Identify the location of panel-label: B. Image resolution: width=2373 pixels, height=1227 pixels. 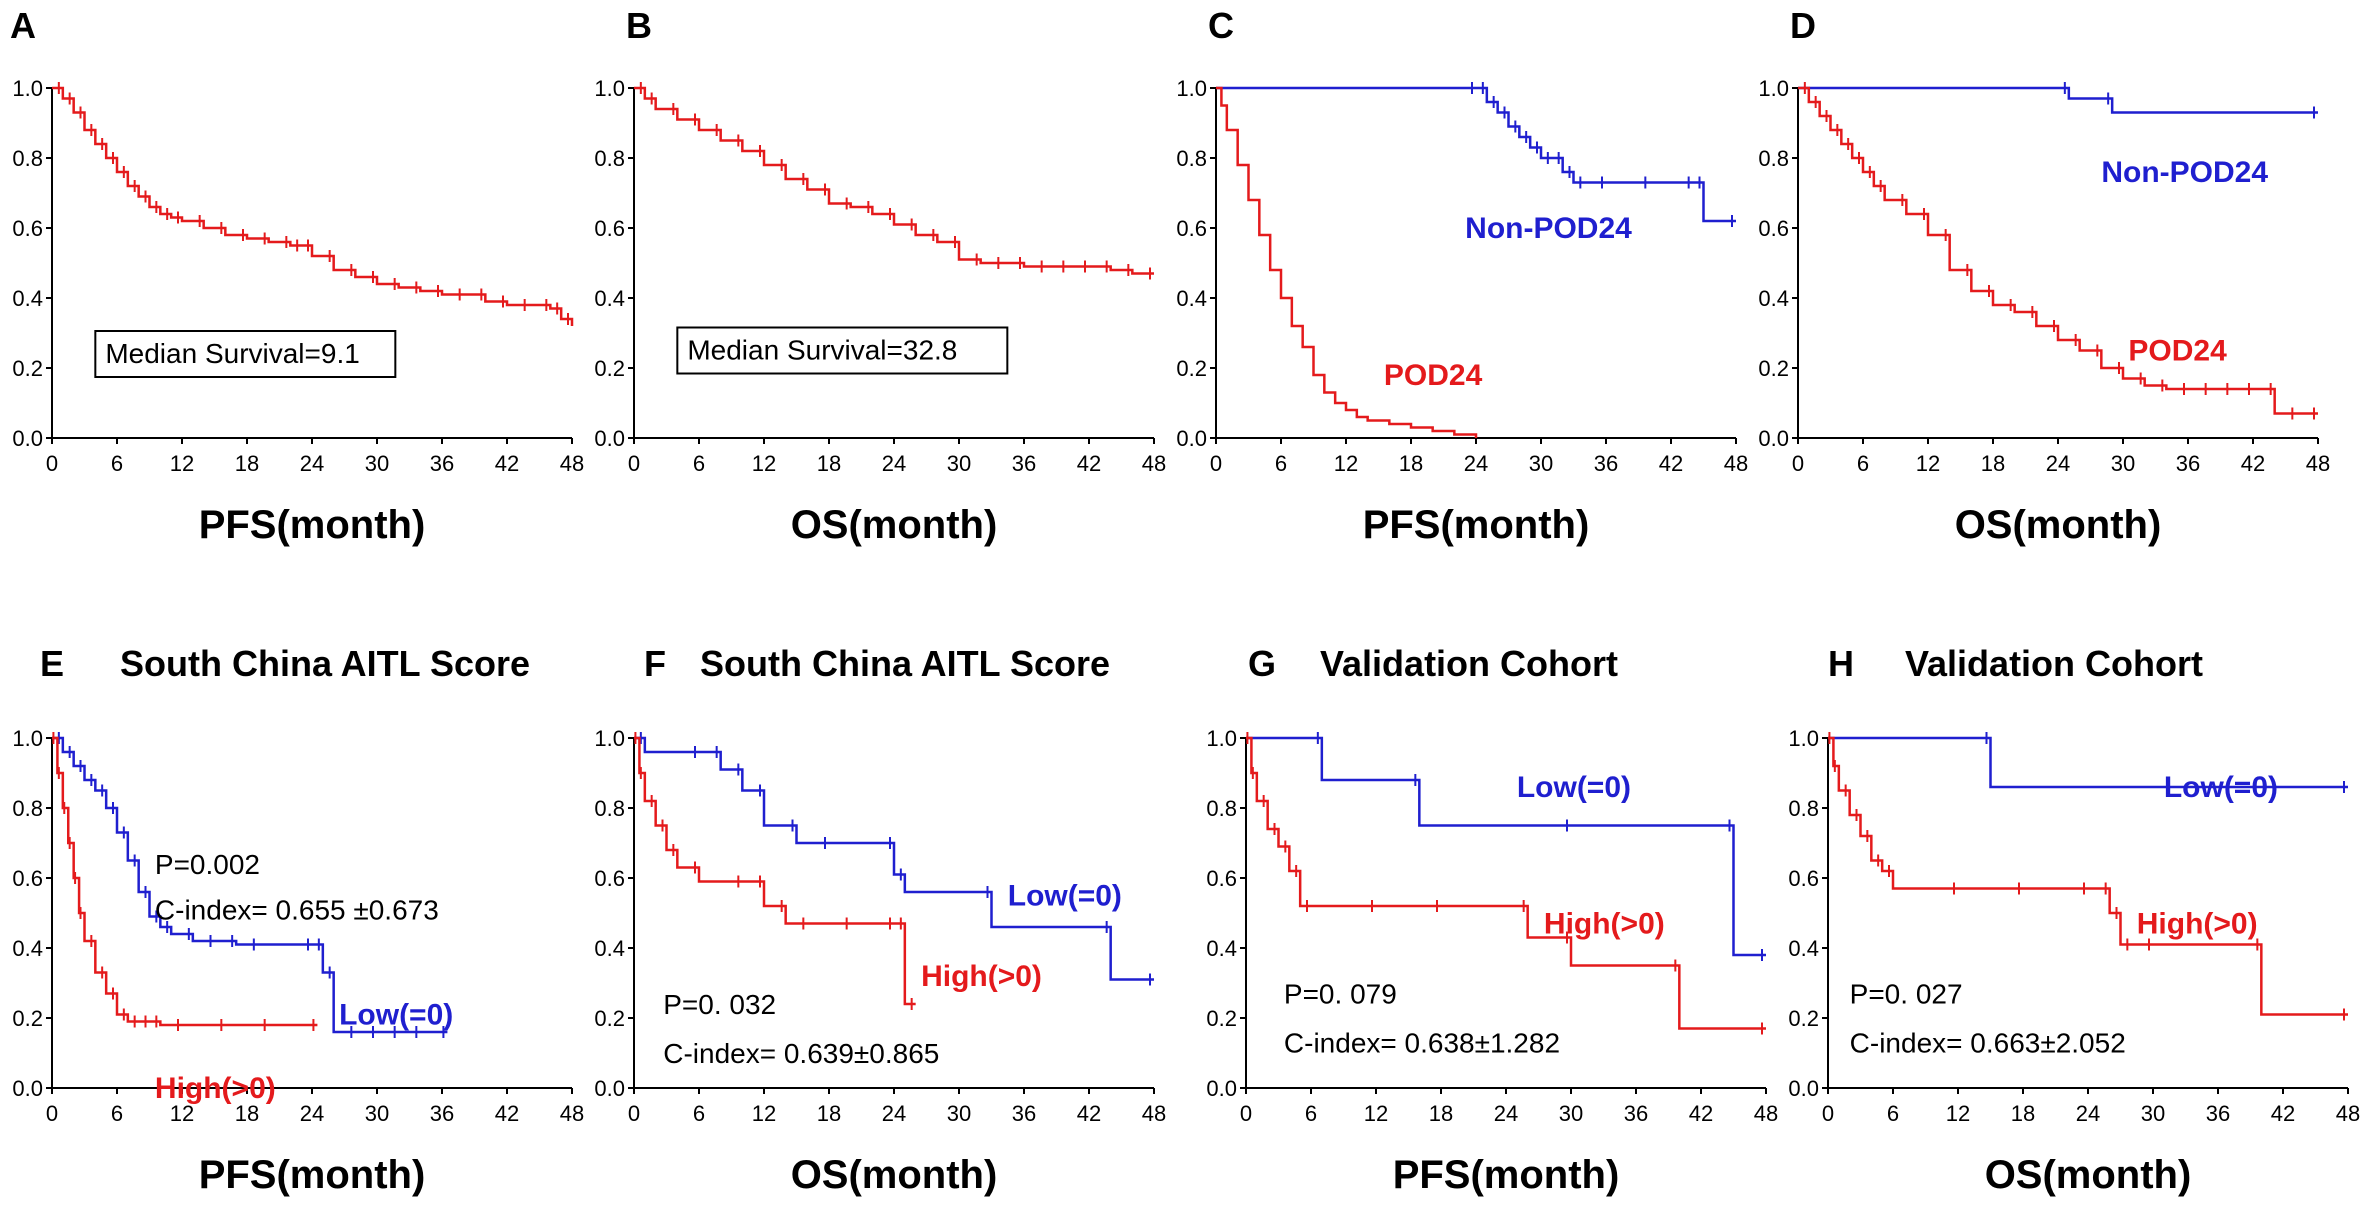
(639, 25).